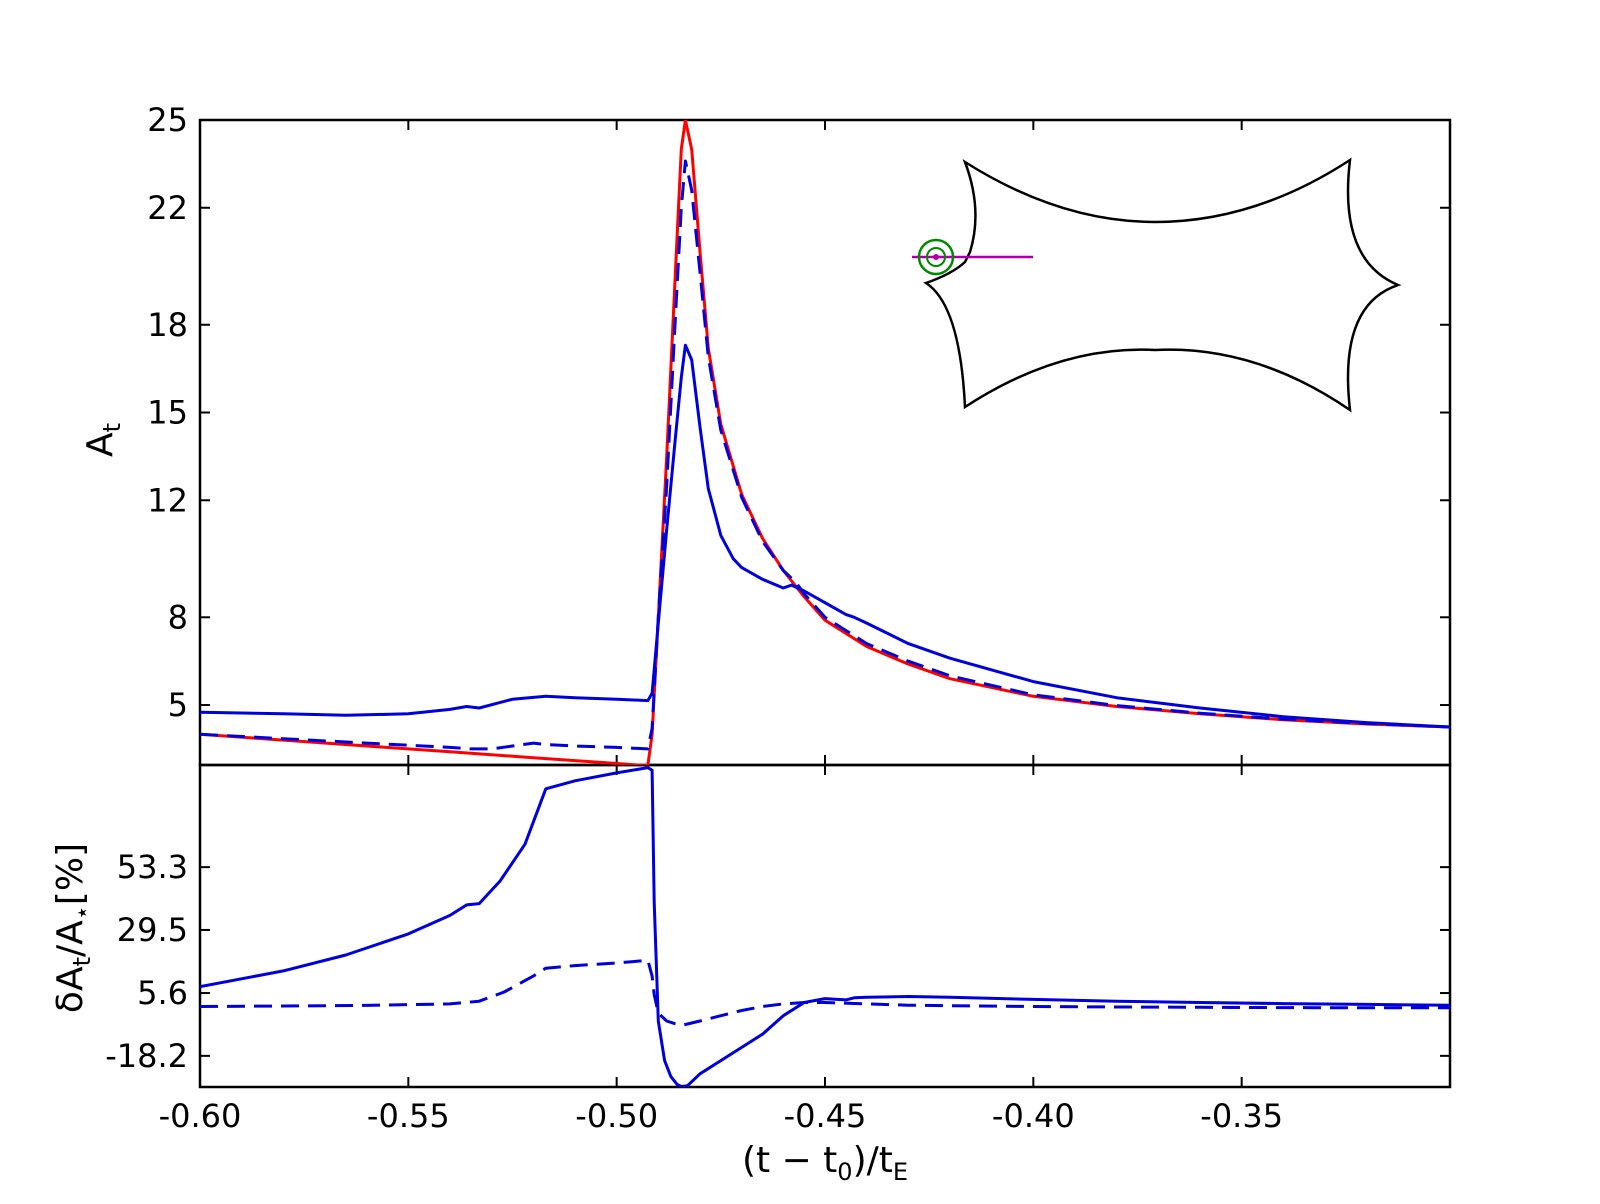 The height and width of the screenshot is (1204, 1600). I want to click on x-tick-label: -0.45, so click(825, 1116).